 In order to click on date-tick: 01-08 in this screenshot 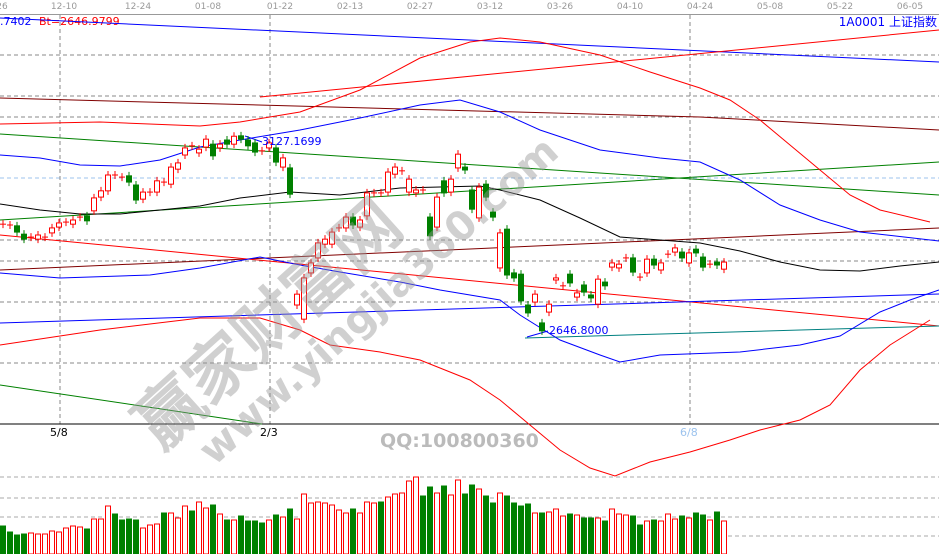, I will do `click(208, 7)`.